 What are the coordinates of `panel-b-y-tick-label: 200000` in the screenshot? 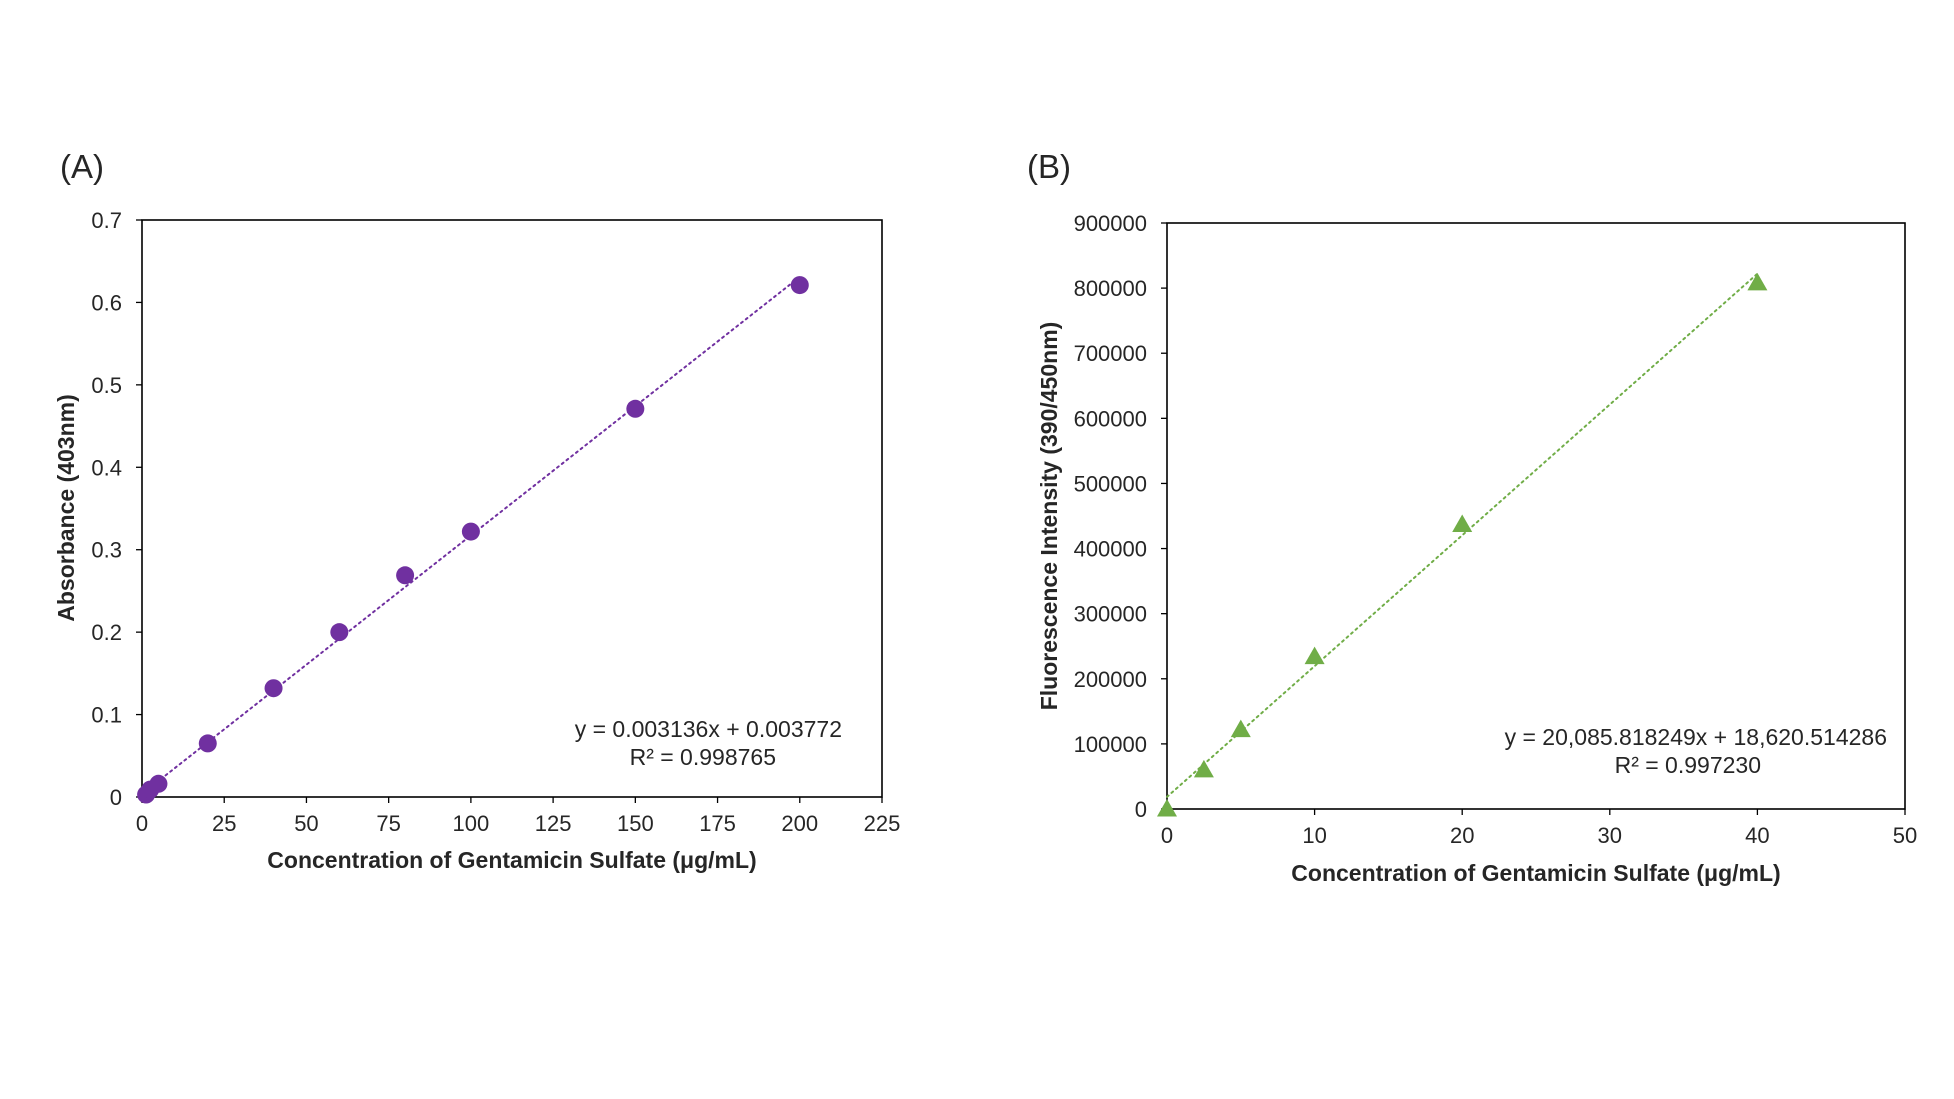 It's located at (1110, 679).